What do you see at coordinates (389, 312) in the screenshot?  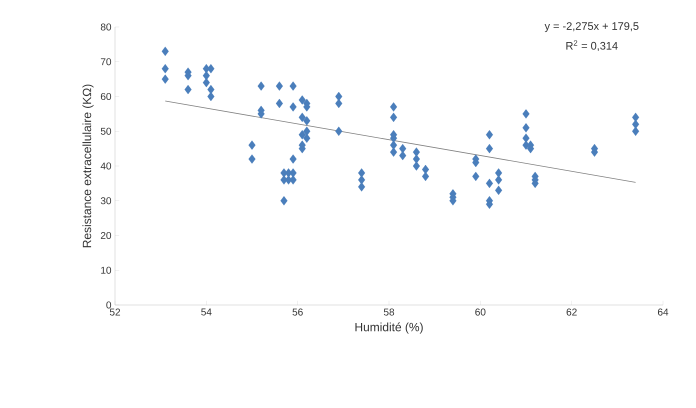 I see `x-tick-label: 58` at bounding box center [389, 312].